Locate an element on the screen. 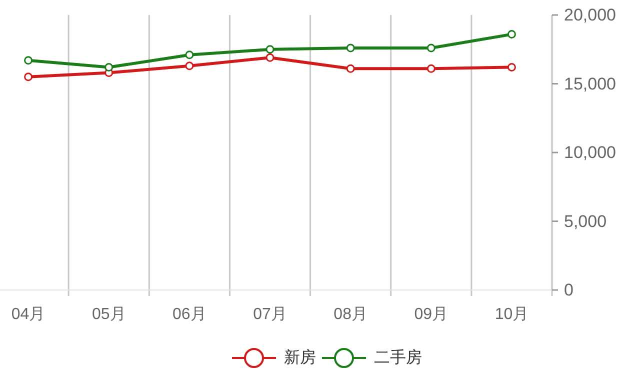 This screenshot has width=640, height=392. legend-label: 二手房 is located at coordinates (398, 357).